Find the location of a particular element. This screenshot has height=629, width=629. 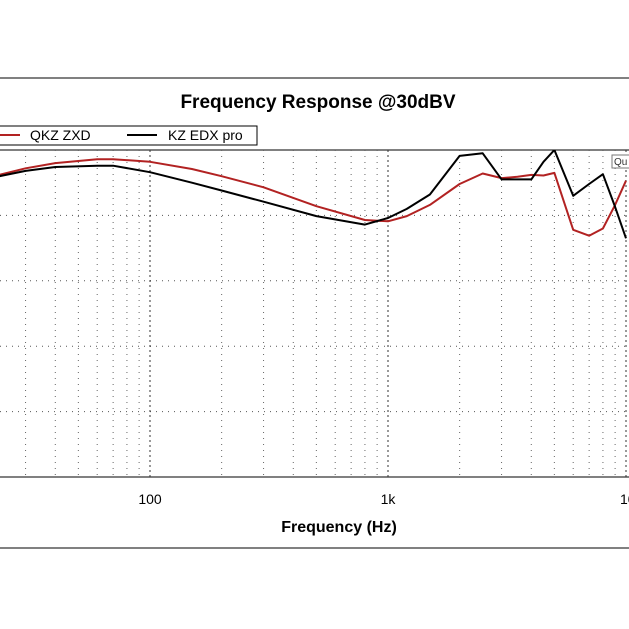

corner-badge: Qu is located at coordinates (620, 161).